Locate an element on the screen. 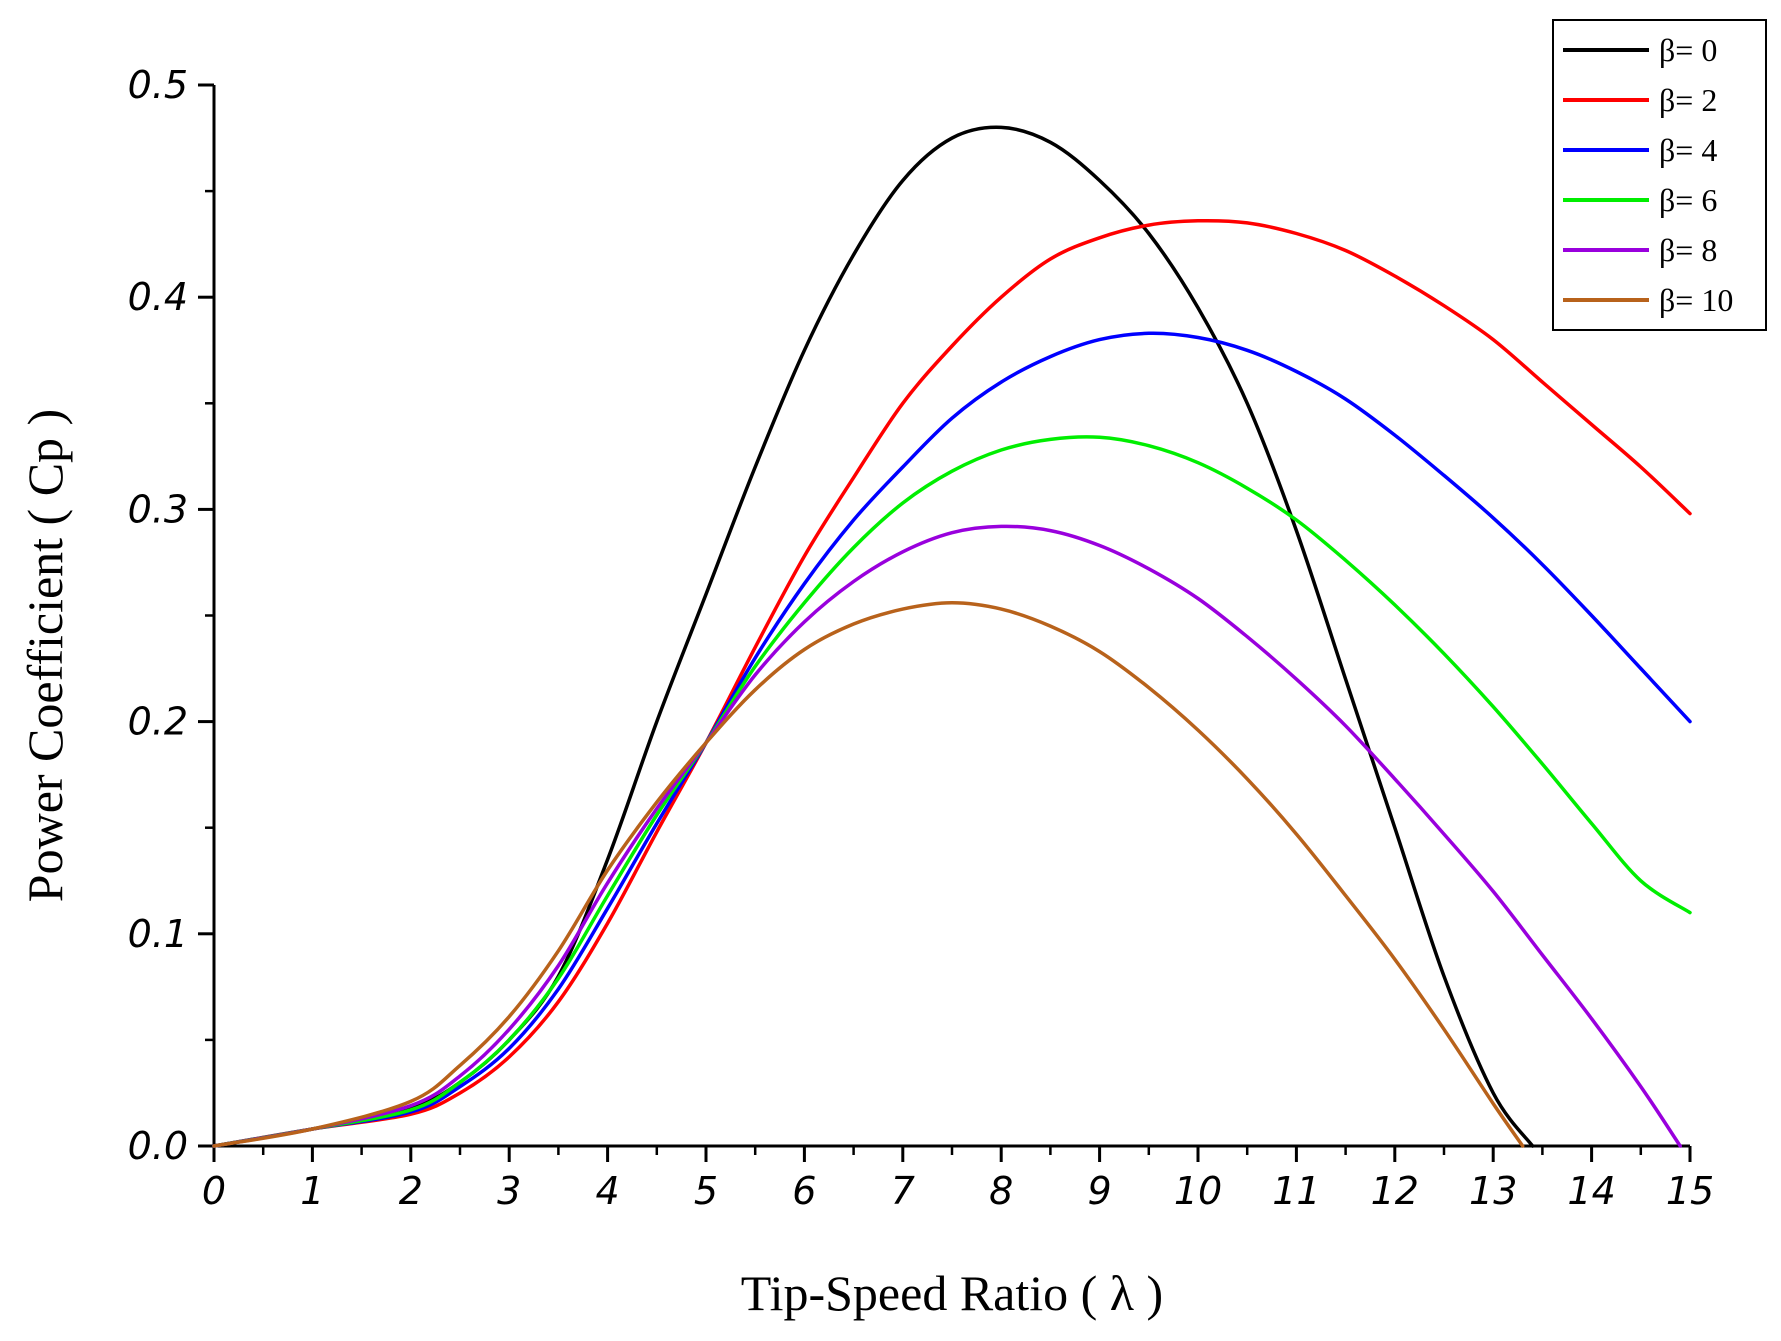 This screenshot has height=1341, width=1781. y-tick-label: 0.0 is located at coordinates (158, 1146).